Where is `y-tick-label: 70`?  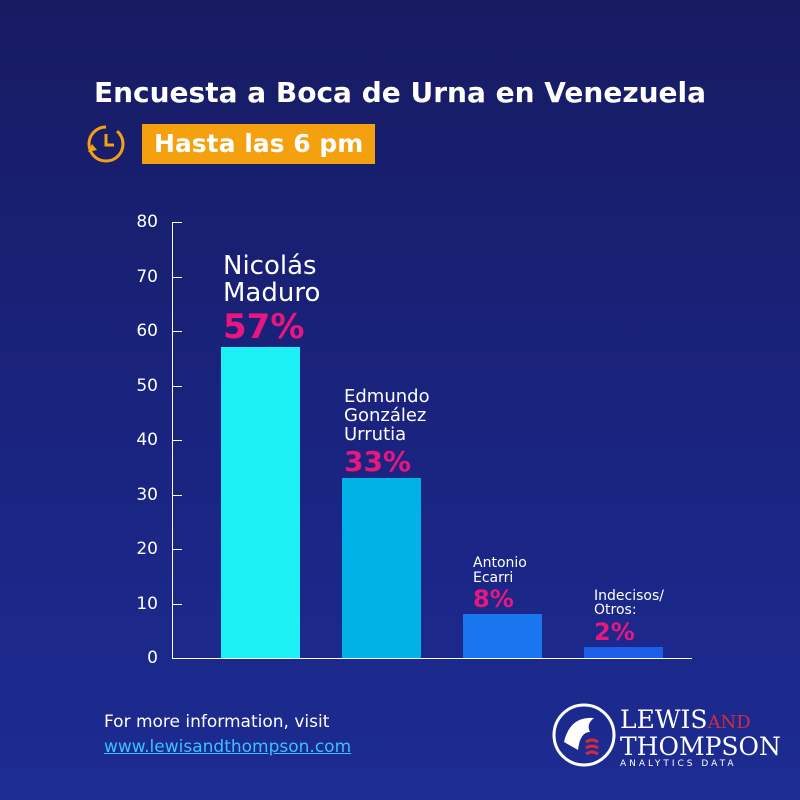
y-tick-label: 70 is located at coordinates (147, 276).